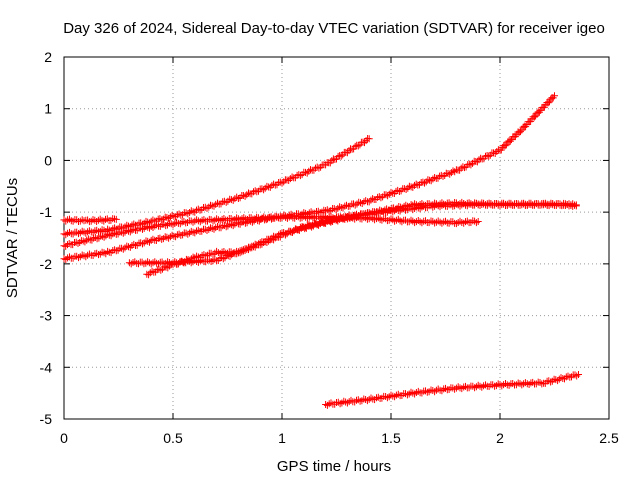  What do you see at coordinates (48, 57) in the screenshot?
I see `y-tick-label: 2` at bounding box center [48, 57].